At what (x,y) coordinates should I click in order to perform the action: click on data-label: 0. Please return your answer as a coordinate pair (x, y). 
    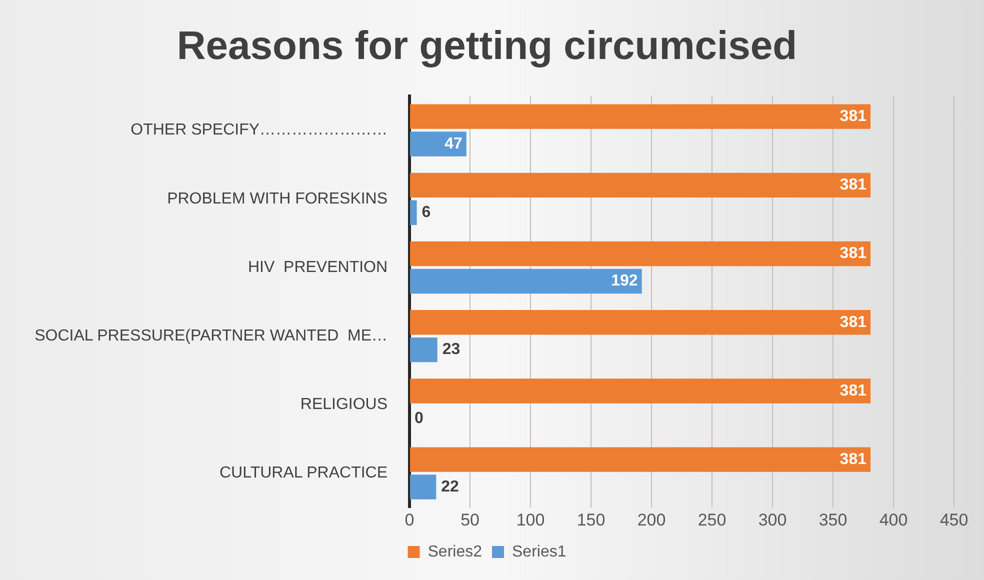
    Looking at the image, I should click on (419, 418).